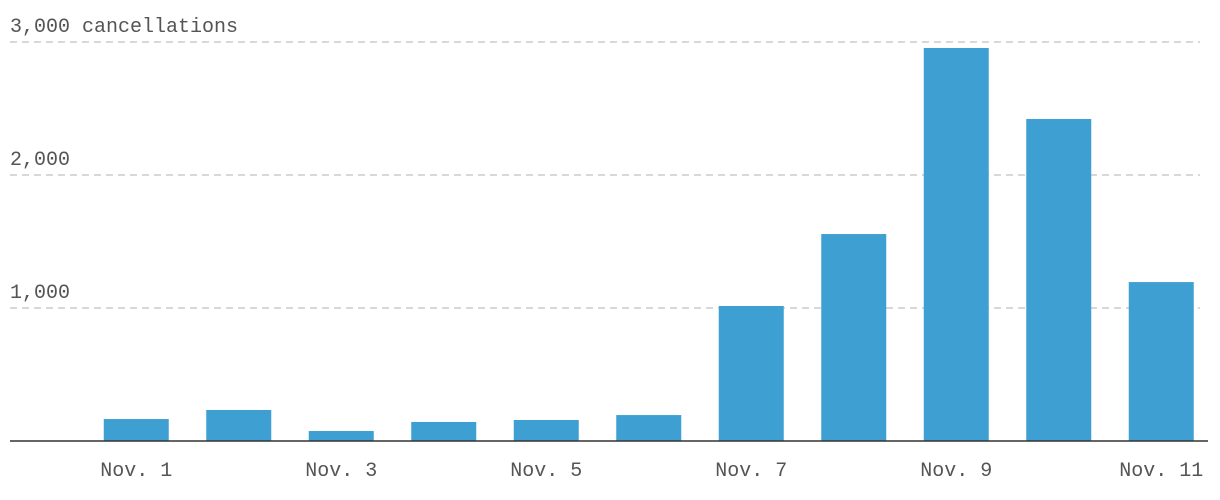 This screenshot has width=1220, height=500. Describe the element at coordinates (40, 293) in the screenshot. I see `y-tick-label: 1,000` at that location.